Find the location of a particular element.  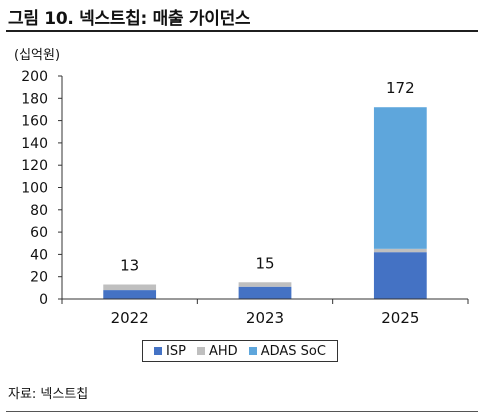

legend-swatch-isp is located at coordinates (158, 351).